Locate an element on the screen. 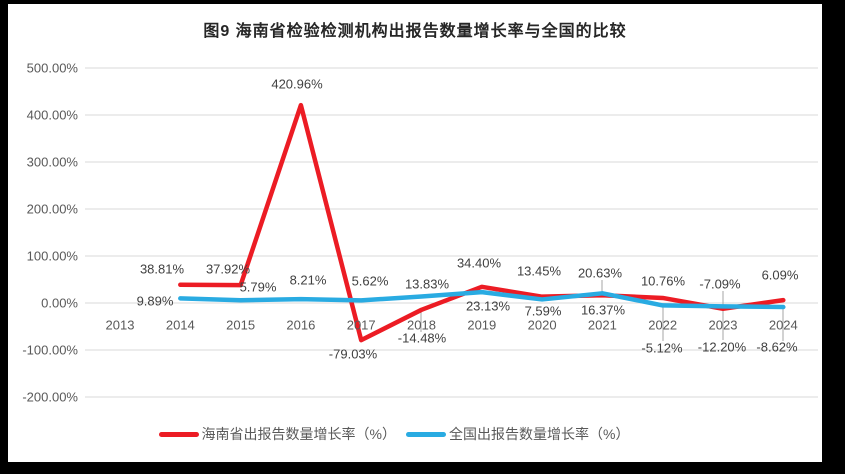  national-line-swatch is located at coordinates (426, 434).